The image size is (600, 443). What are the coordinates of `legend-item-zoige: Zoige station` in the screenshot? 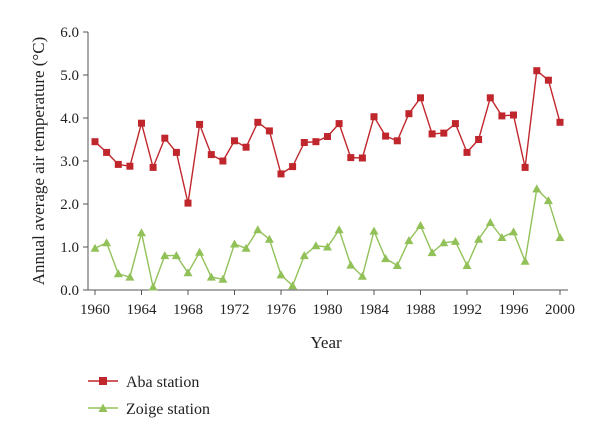 It's located at (149, 409).